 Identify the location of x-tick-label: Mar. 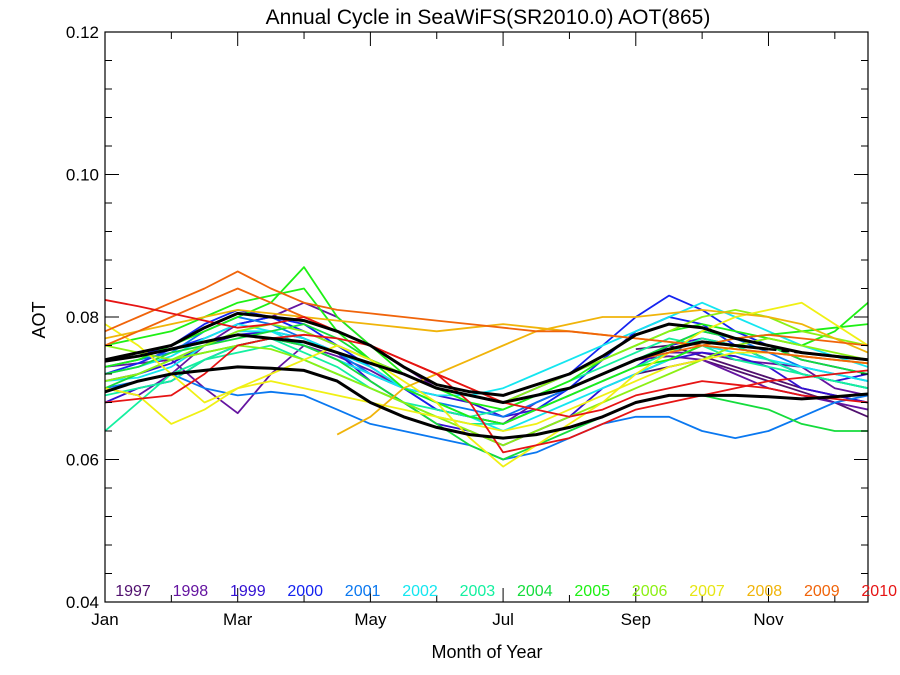
(238, 619).